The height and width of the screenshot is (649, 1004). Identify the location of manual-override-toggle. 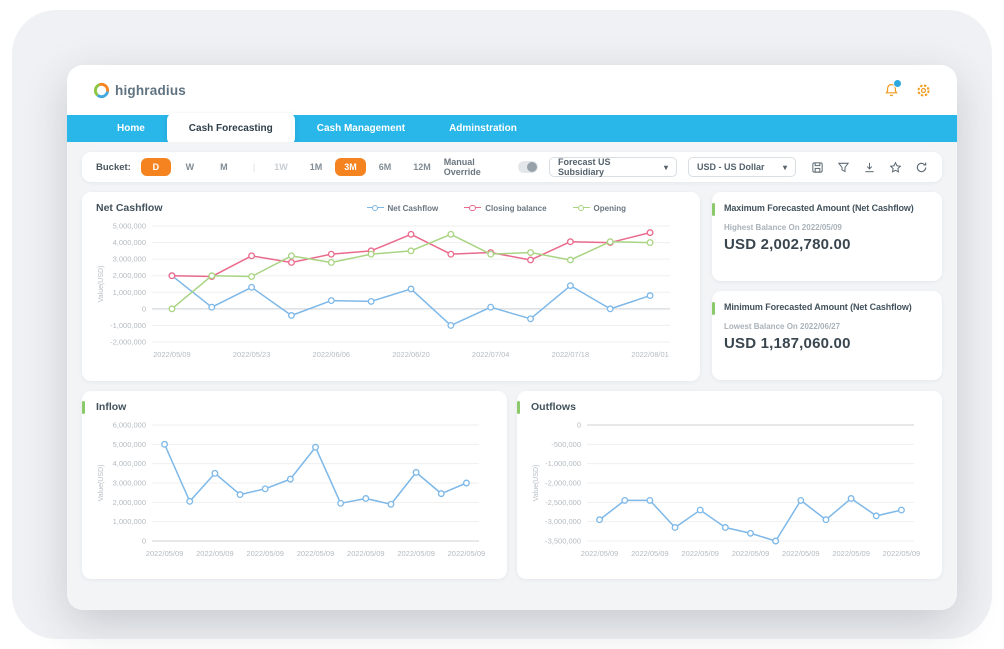
(528, 167).